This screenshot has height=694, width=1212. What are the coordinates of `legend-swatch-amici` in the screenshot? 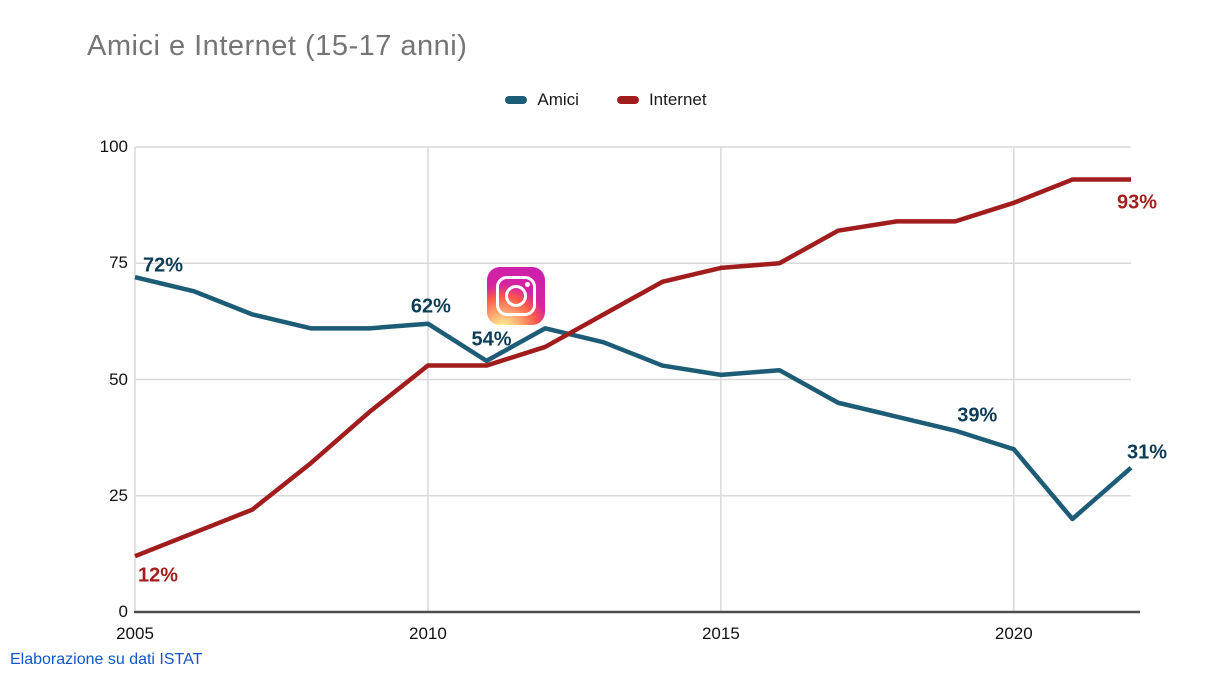 It's located at (516, 100).